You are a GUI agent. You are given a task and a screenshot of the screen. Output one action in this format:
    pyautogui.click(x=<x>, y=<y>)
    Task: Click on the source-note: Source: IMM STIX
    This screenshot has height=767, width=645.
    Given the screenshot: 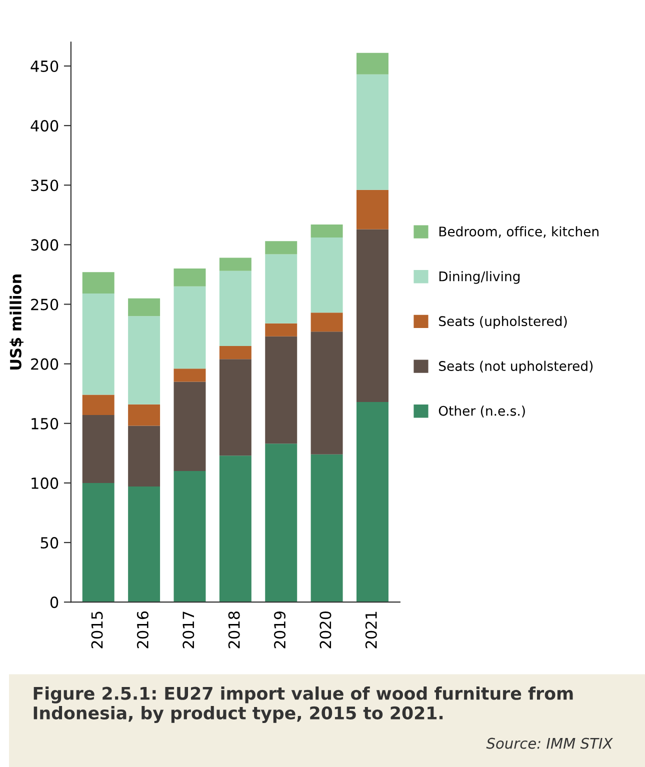 What is the action you would take?
    pyautogui.click(x=550, y=743)
    